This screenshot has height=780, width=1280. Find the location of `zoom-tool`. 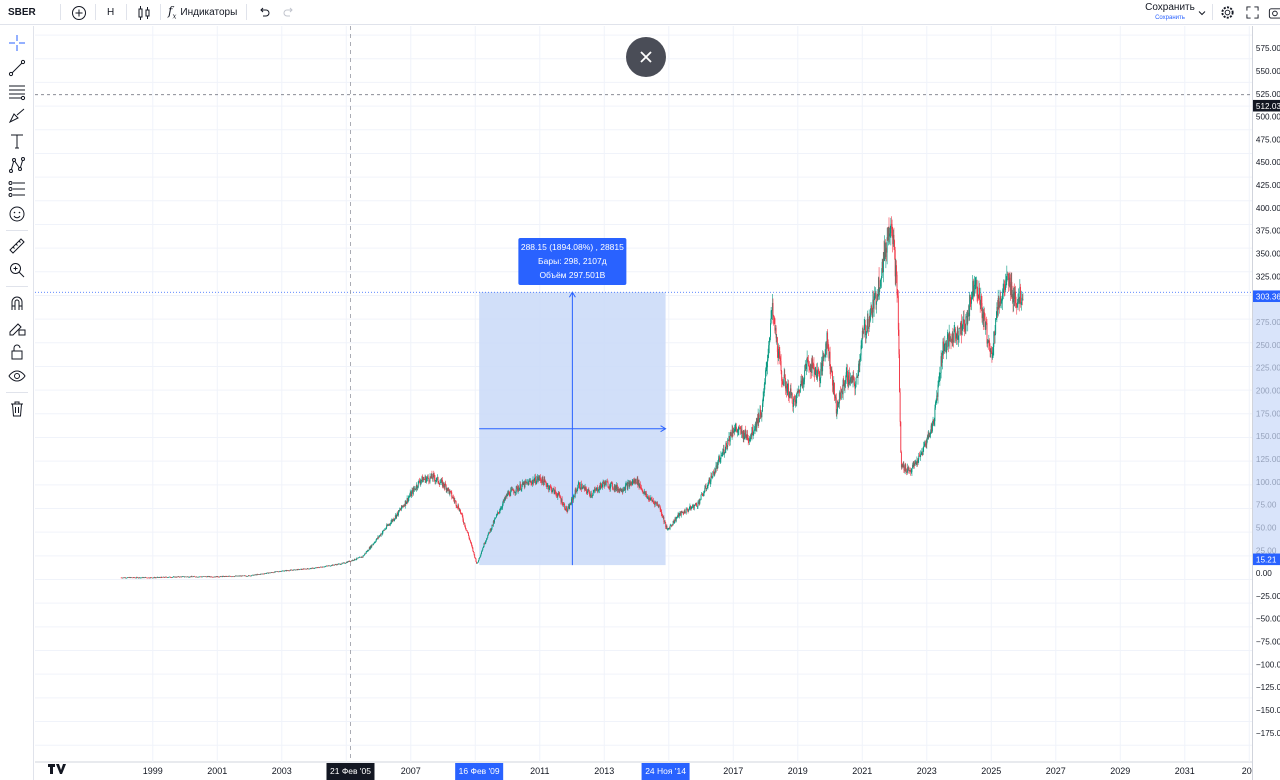

zoom-tool is located at coordinates (17, 270).